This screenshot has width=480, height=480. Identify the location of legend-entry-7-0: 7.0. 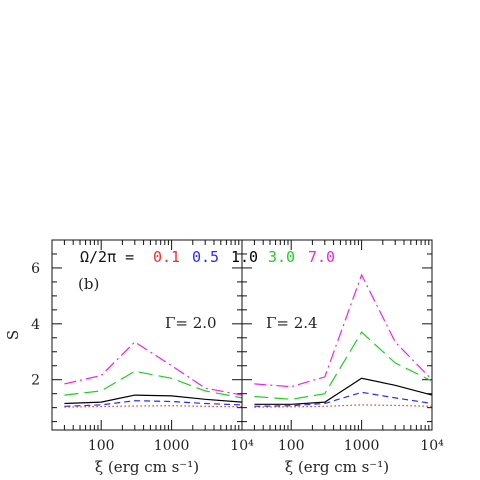
(321, 257).